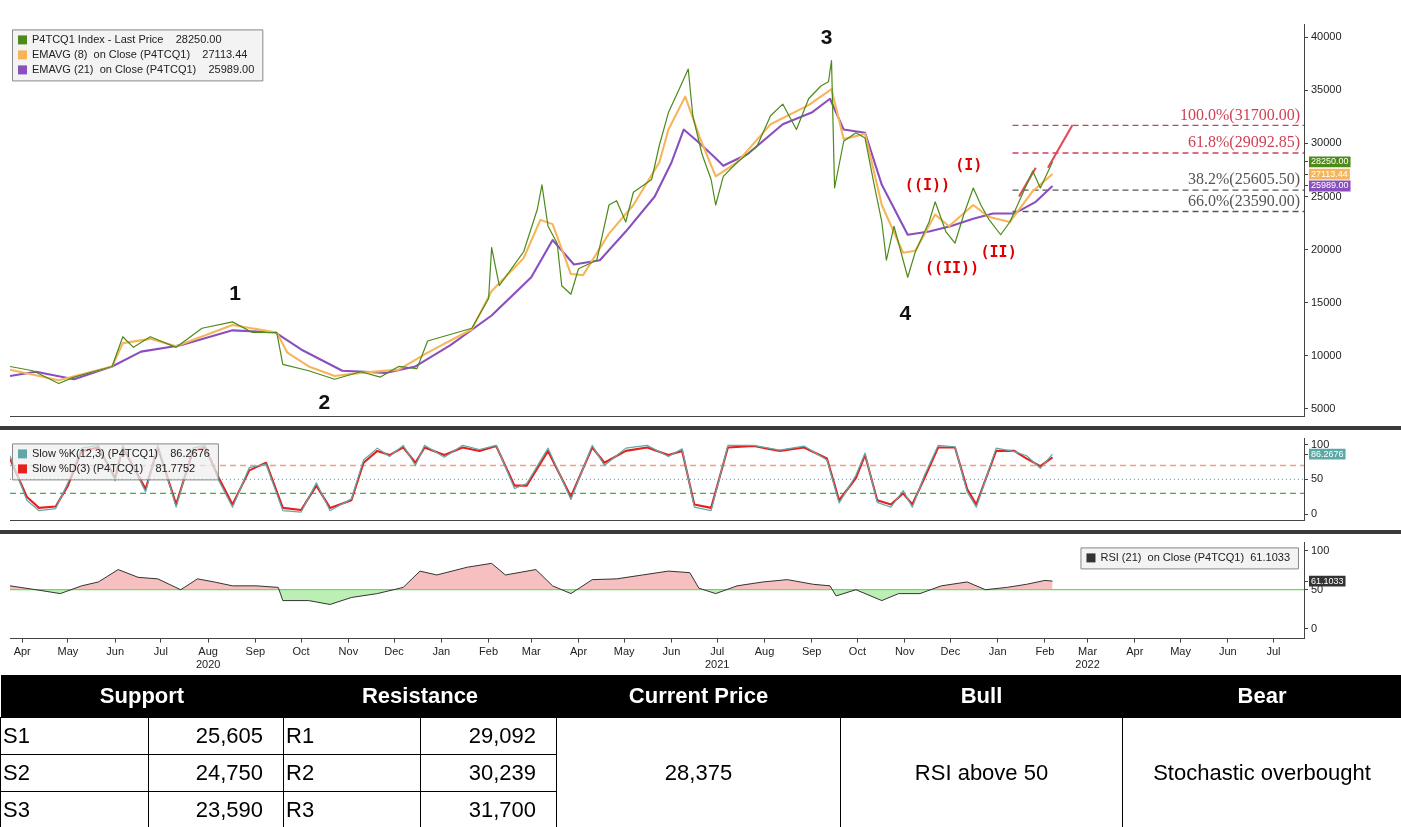 Image resolution: width=1401 pixels, height=827 pixels. I want to click on y-tick-label: 15000, so click(1326, 301).